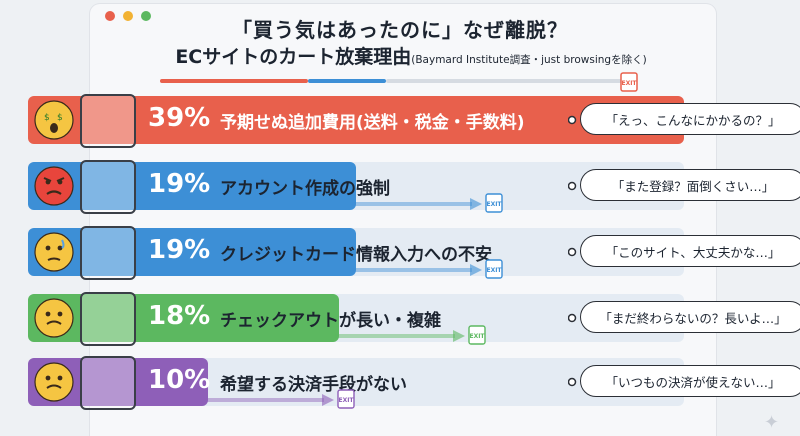 The image size is (800, 436). What do you see at coordinates (690, 119) in the screenshot?
I see `speech-bubble: 「えっ、こんなにかかるの？」` at bounding box center [690, 119].